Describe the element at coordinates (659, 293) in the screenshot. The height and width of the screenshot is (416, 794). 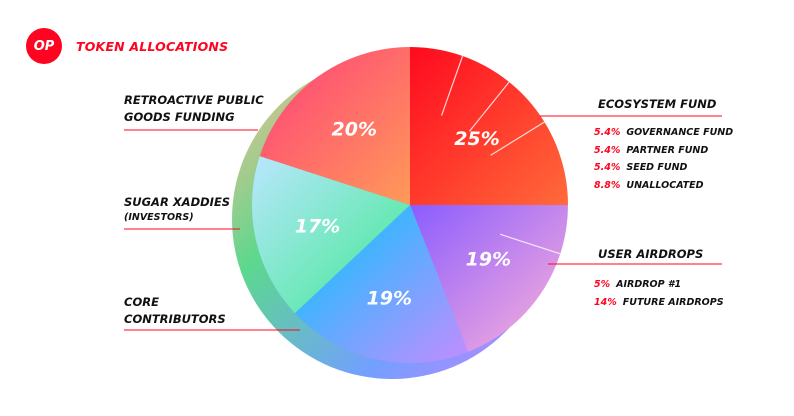
I see `airdrop-breakdown-list: 5% AIRDROP #1 14% FUTURE AIRDROPS` at that location.